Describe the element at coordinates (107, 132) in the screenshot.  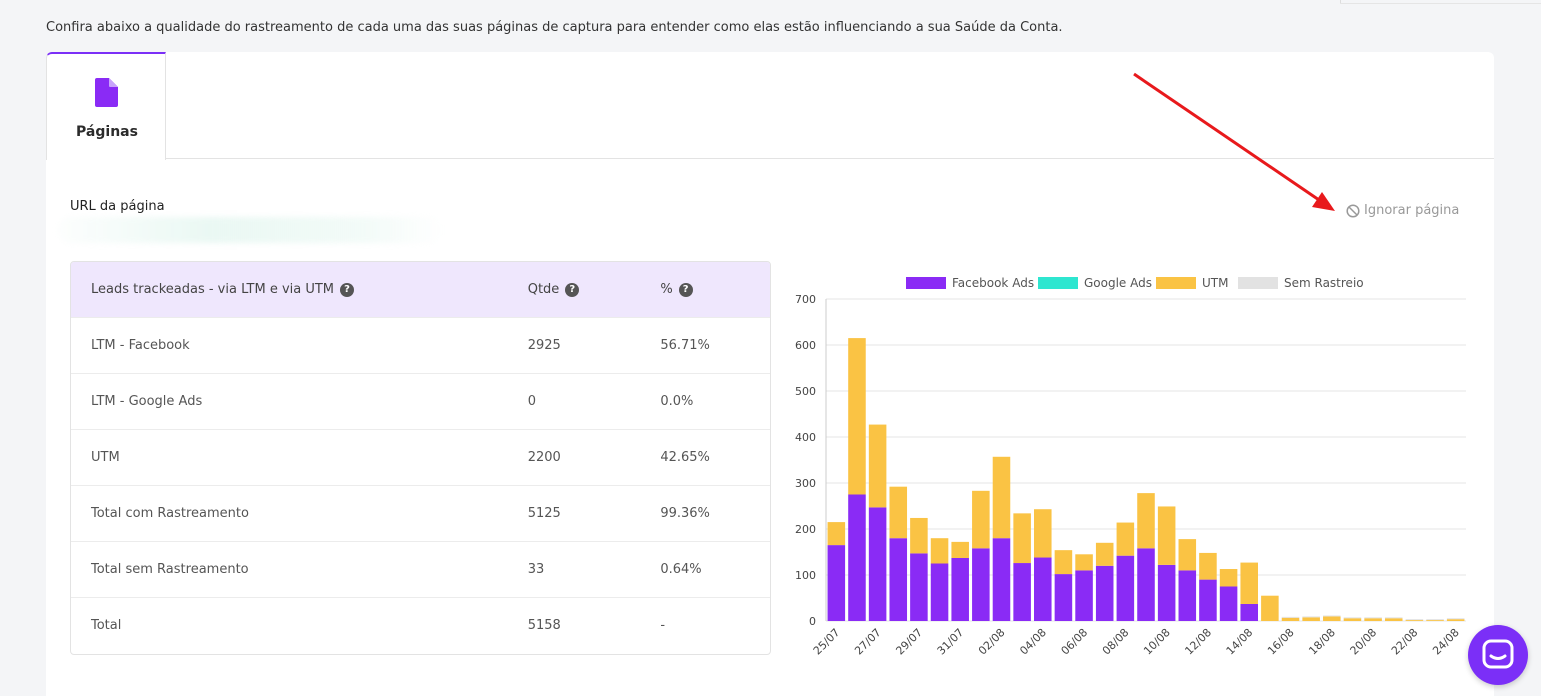
I see `tab-label: Páginas` at that location.